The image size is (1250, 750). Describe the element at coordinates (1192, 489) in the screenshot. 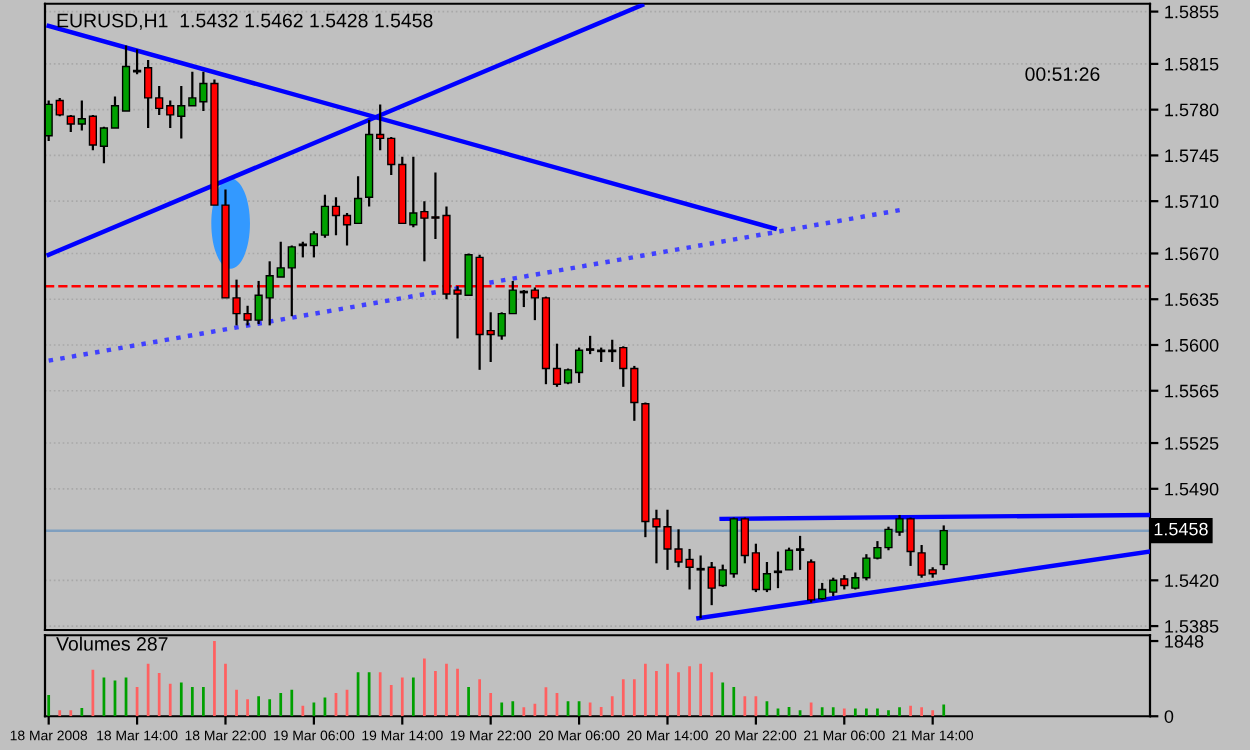

I see `y-tick-label: 1.5490` at that location.